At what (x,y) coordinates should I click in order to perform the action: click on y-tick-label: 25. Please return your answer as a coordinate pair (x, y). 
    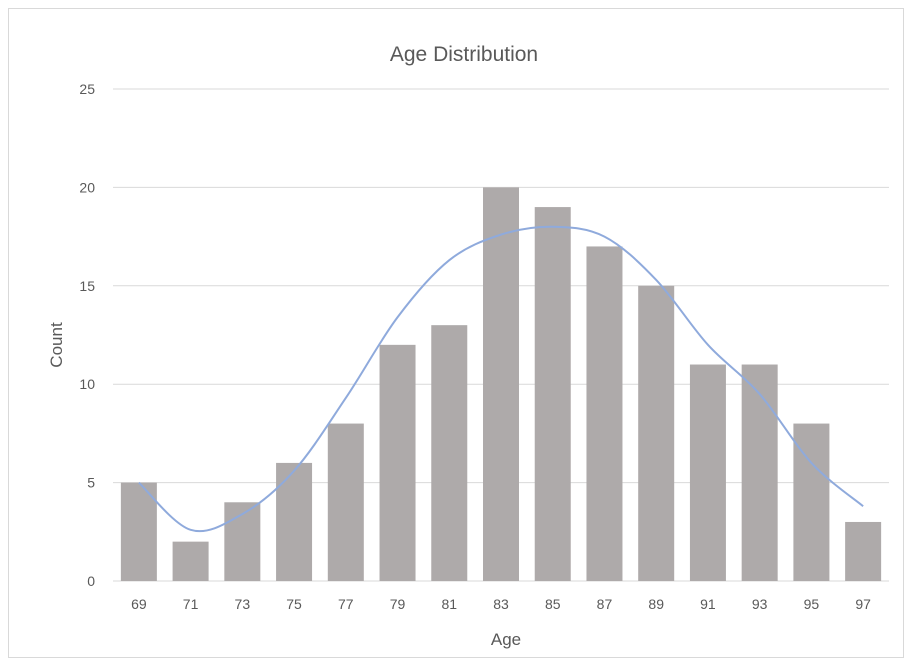
    Looking at the image, I should click on (87, 89).